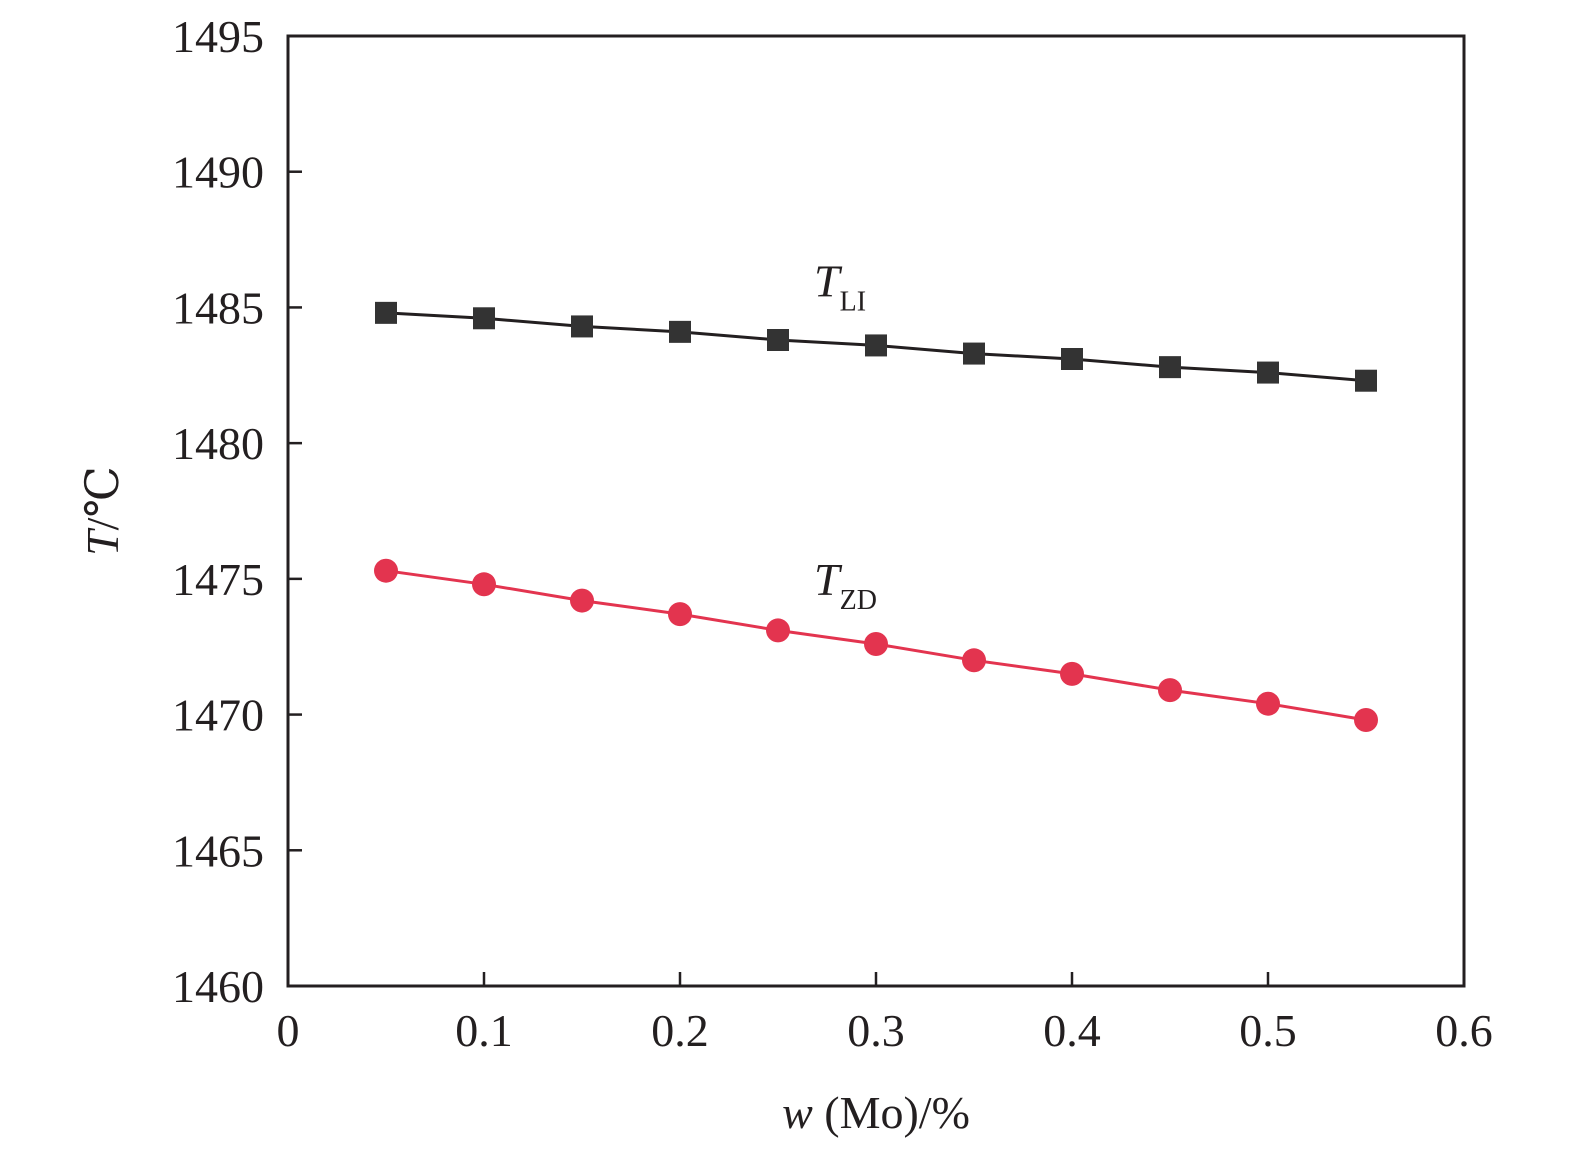  I want to click on x-axis-title-rest: (Mo)/%, so click(891, 1112).